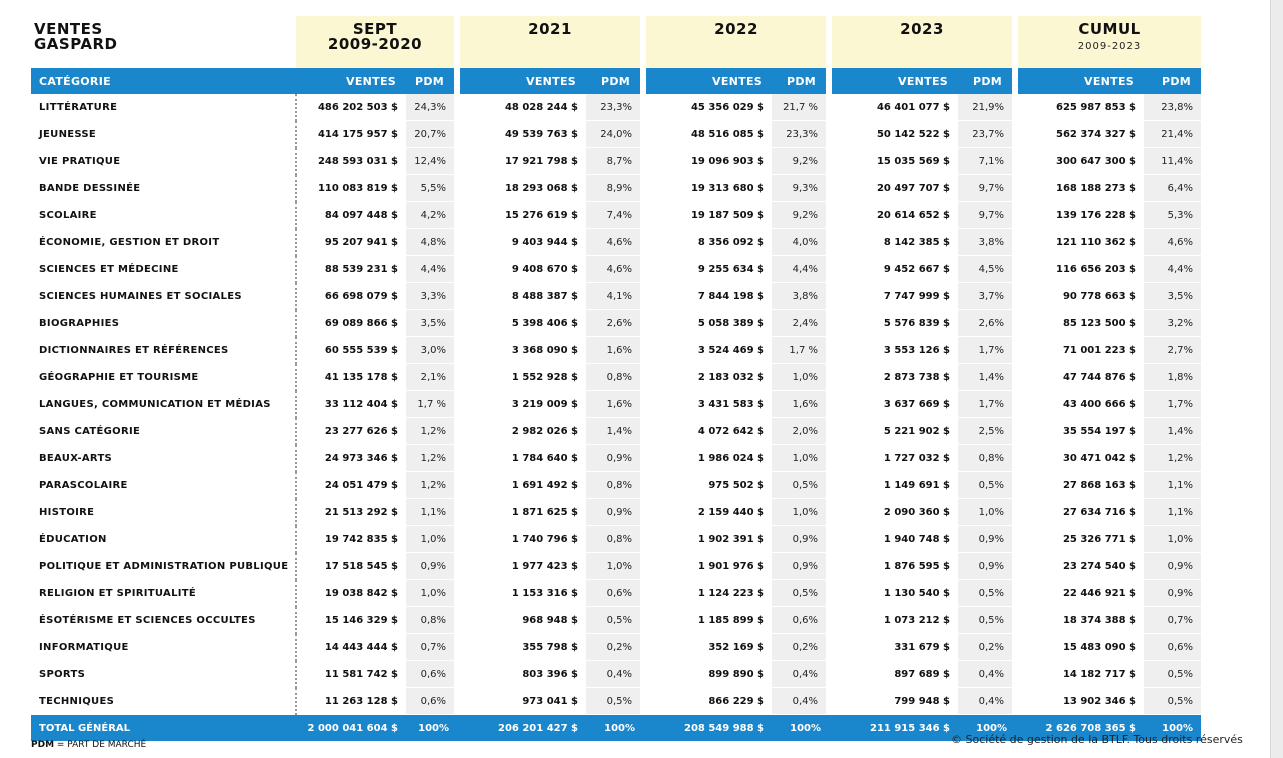 Image resolution: width=1283 pixels, height=758 pixels. I want to click on sales-cell: 1 149 691 $, so click(892, 485).